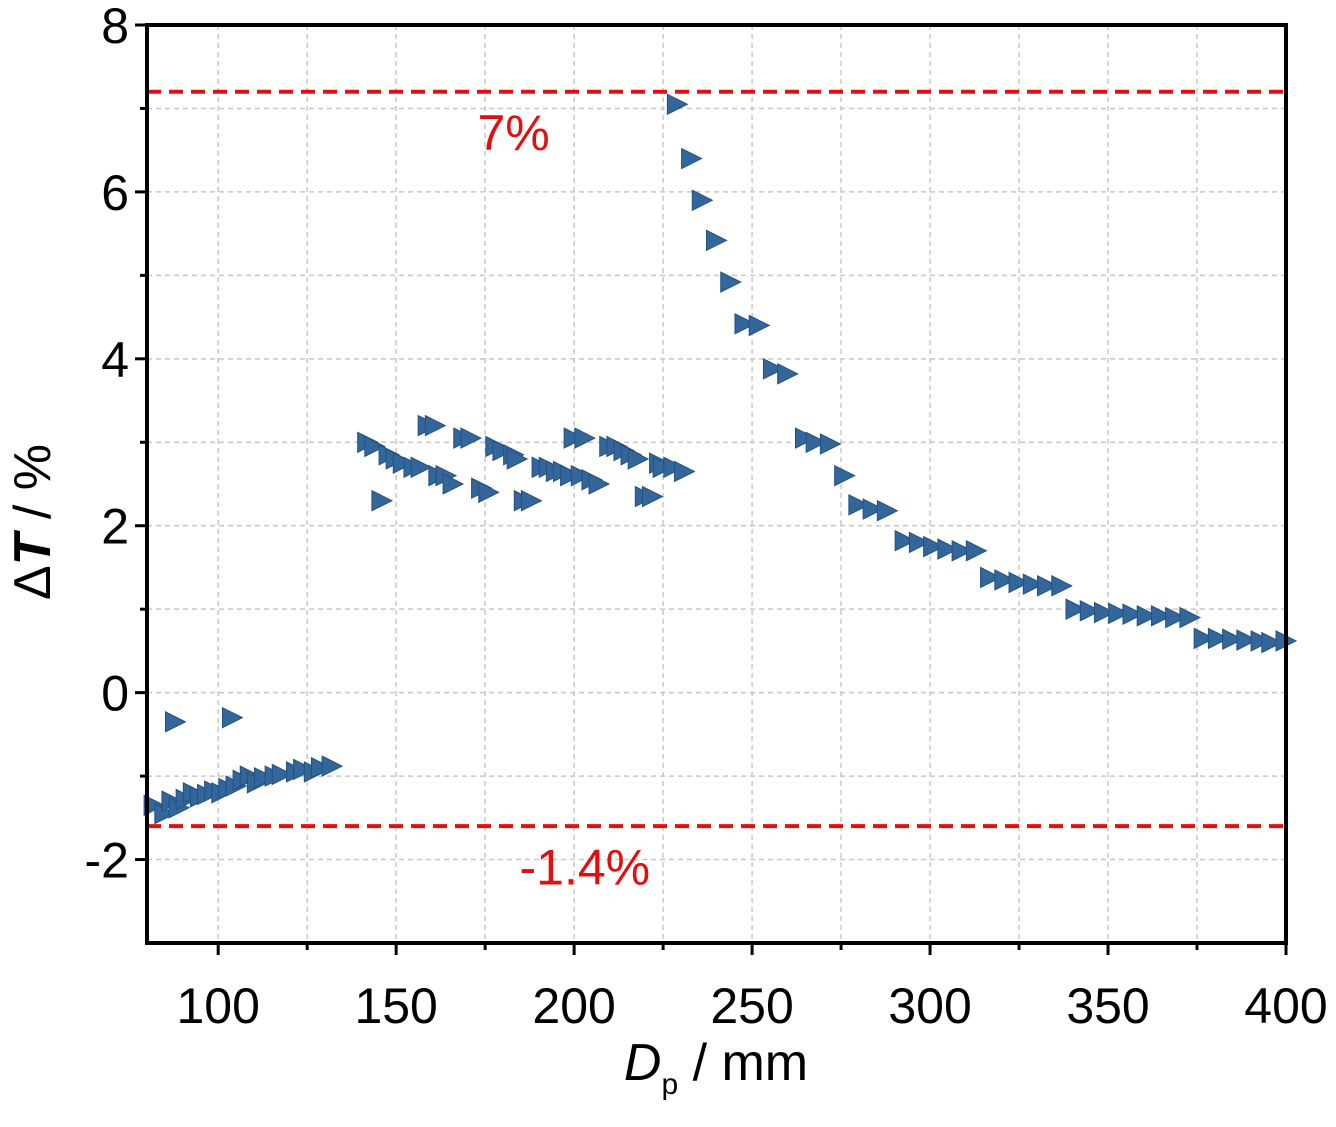  What do you see at coordinates (743, 1063) in the screenshot?
I see `x-axis-title-units: / mm` at bounding box center [743, 1063].